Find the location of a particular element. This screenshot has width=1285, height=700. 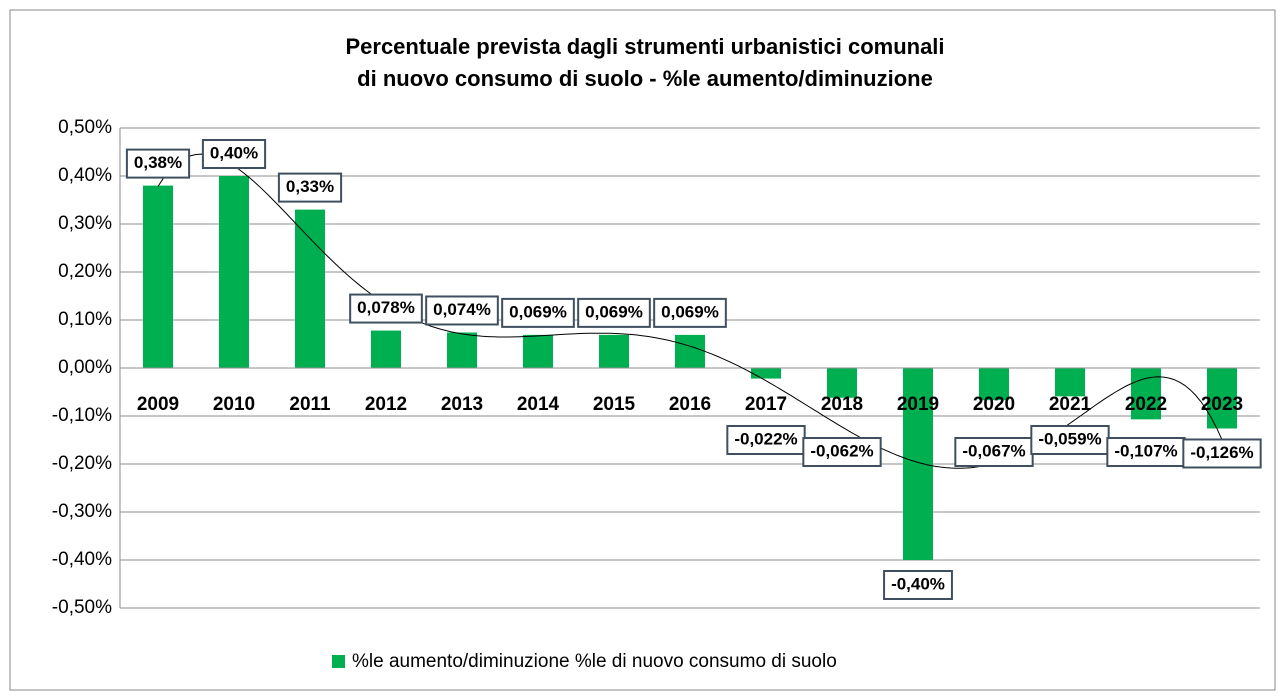

data-label: -0,067% is located at coordinates (993, 450).